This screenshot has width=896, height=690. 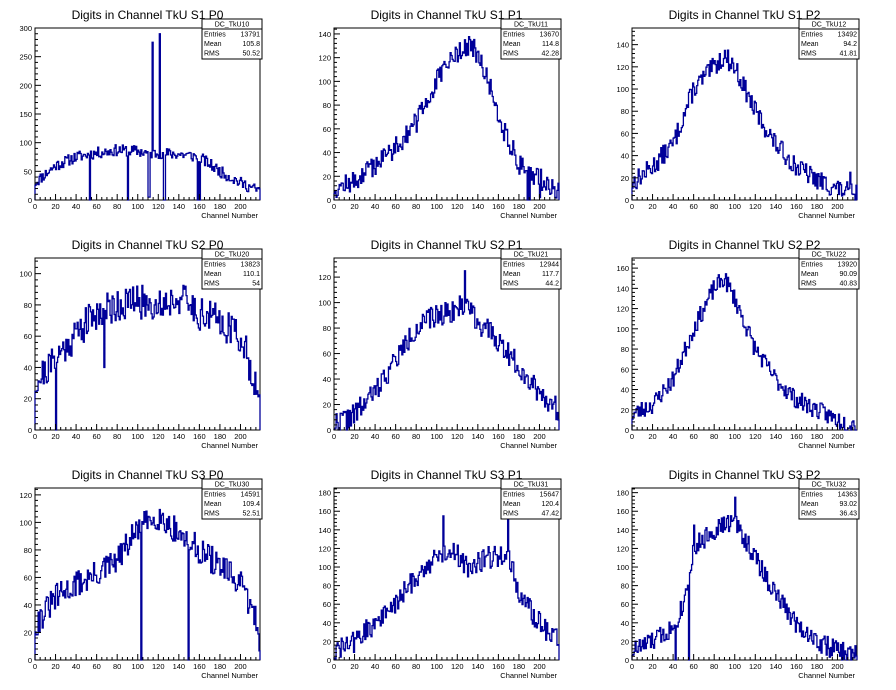 What do you see at coordinates (776, 206) in the screenshot?
I see `x-tick-label: 140` at bounding box center [776, 206].